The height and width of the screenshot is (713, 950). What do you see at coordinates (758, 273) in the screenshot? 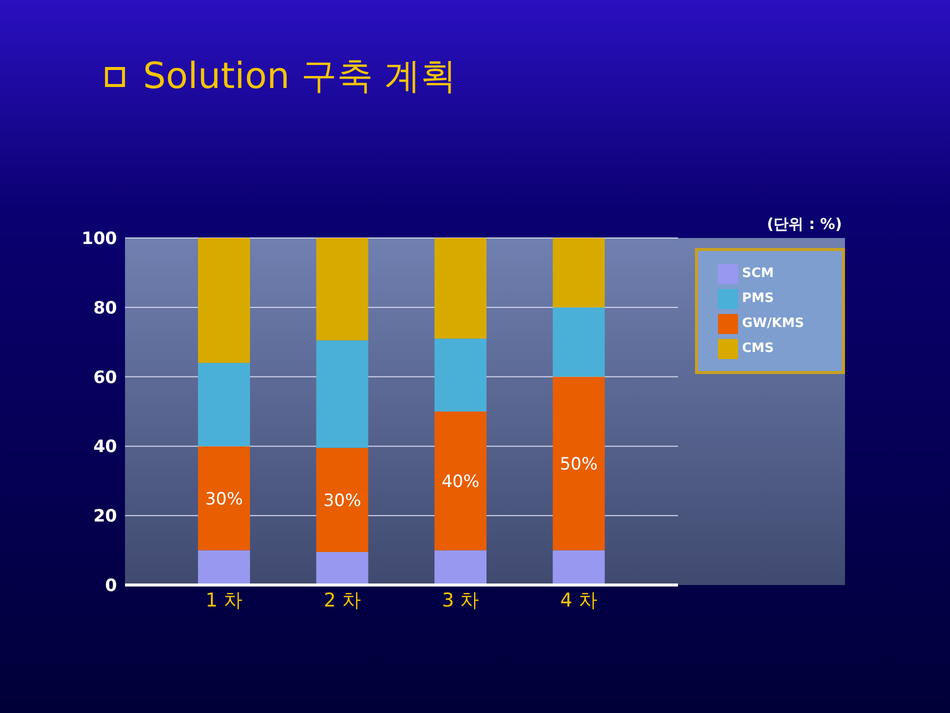
I see `legend-label: SCM` at bounding box center [758, 273].